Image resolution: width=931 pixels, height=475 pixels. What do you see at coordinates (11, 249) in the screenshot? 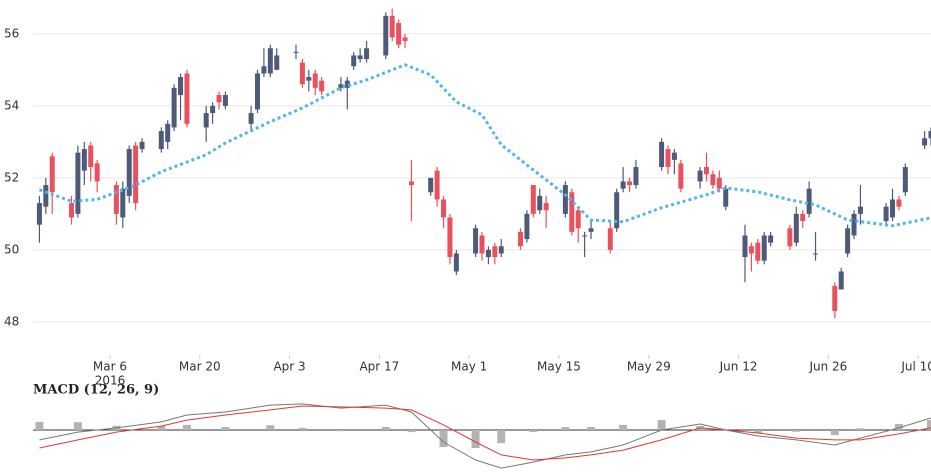
I see `y-tick-label: 50` at bounding box center [11, 249].